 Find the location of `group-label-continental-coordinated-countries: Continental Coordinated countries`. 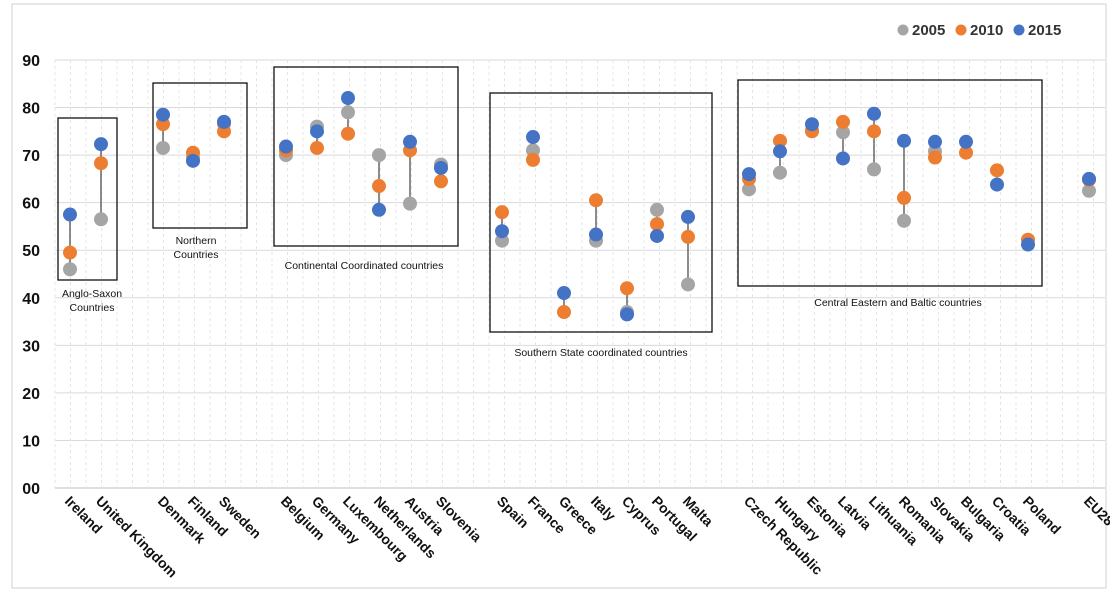

group-label-continental-coordinated-countries: Continental Coordinated countries is located at coordinates (364, 266).